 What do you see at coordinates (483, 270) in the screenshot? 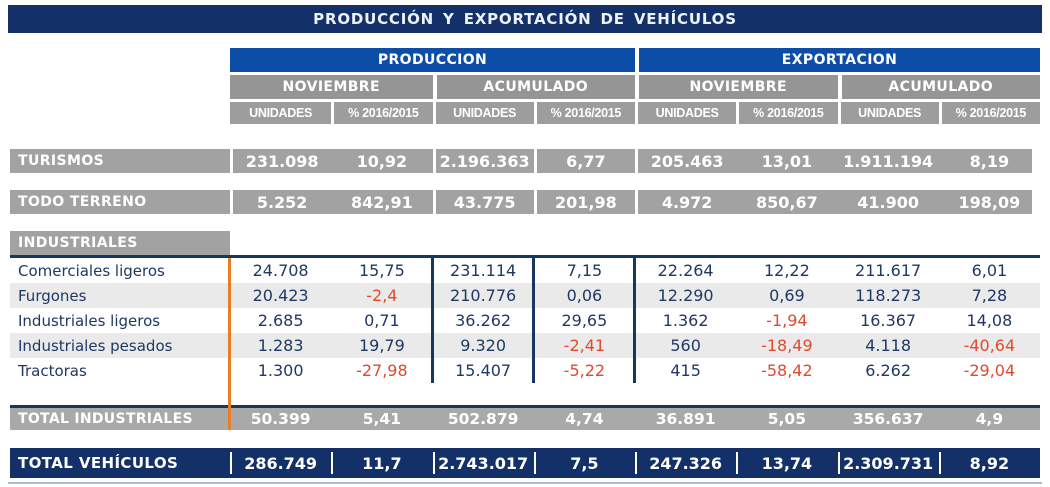
I see `cell-value: 231.114` at bounding box center [483, 270].